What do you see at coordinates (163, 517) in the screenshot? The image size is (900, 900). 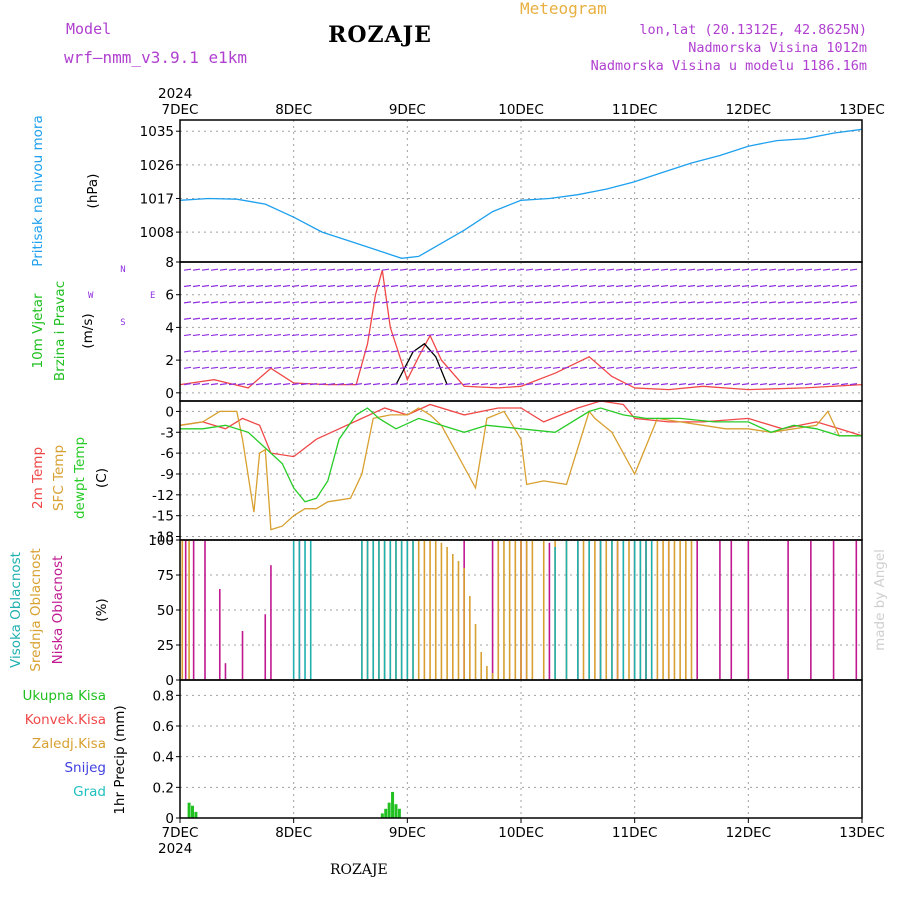 I see `y-tick-label: -15` at bounding box center [163, 517].